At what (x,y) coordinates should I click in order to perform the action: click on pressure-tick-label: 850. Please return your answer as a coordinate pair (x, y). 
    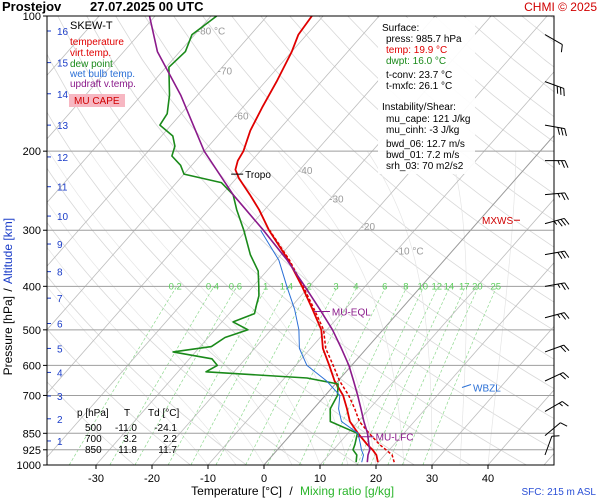
    Looking at the image, I should click on (32, 434).